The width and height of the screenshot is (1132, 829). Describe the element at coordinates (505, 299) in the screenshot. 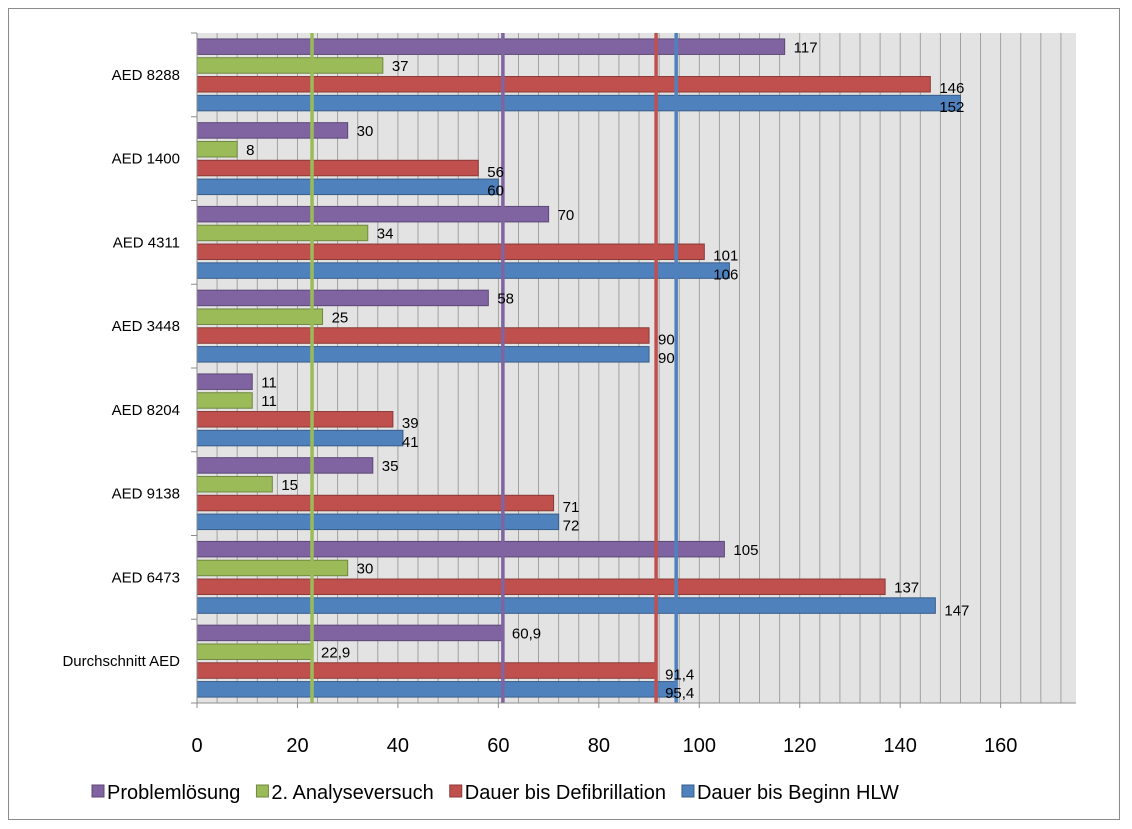

I see `data-label-1-4: 58` at that location.